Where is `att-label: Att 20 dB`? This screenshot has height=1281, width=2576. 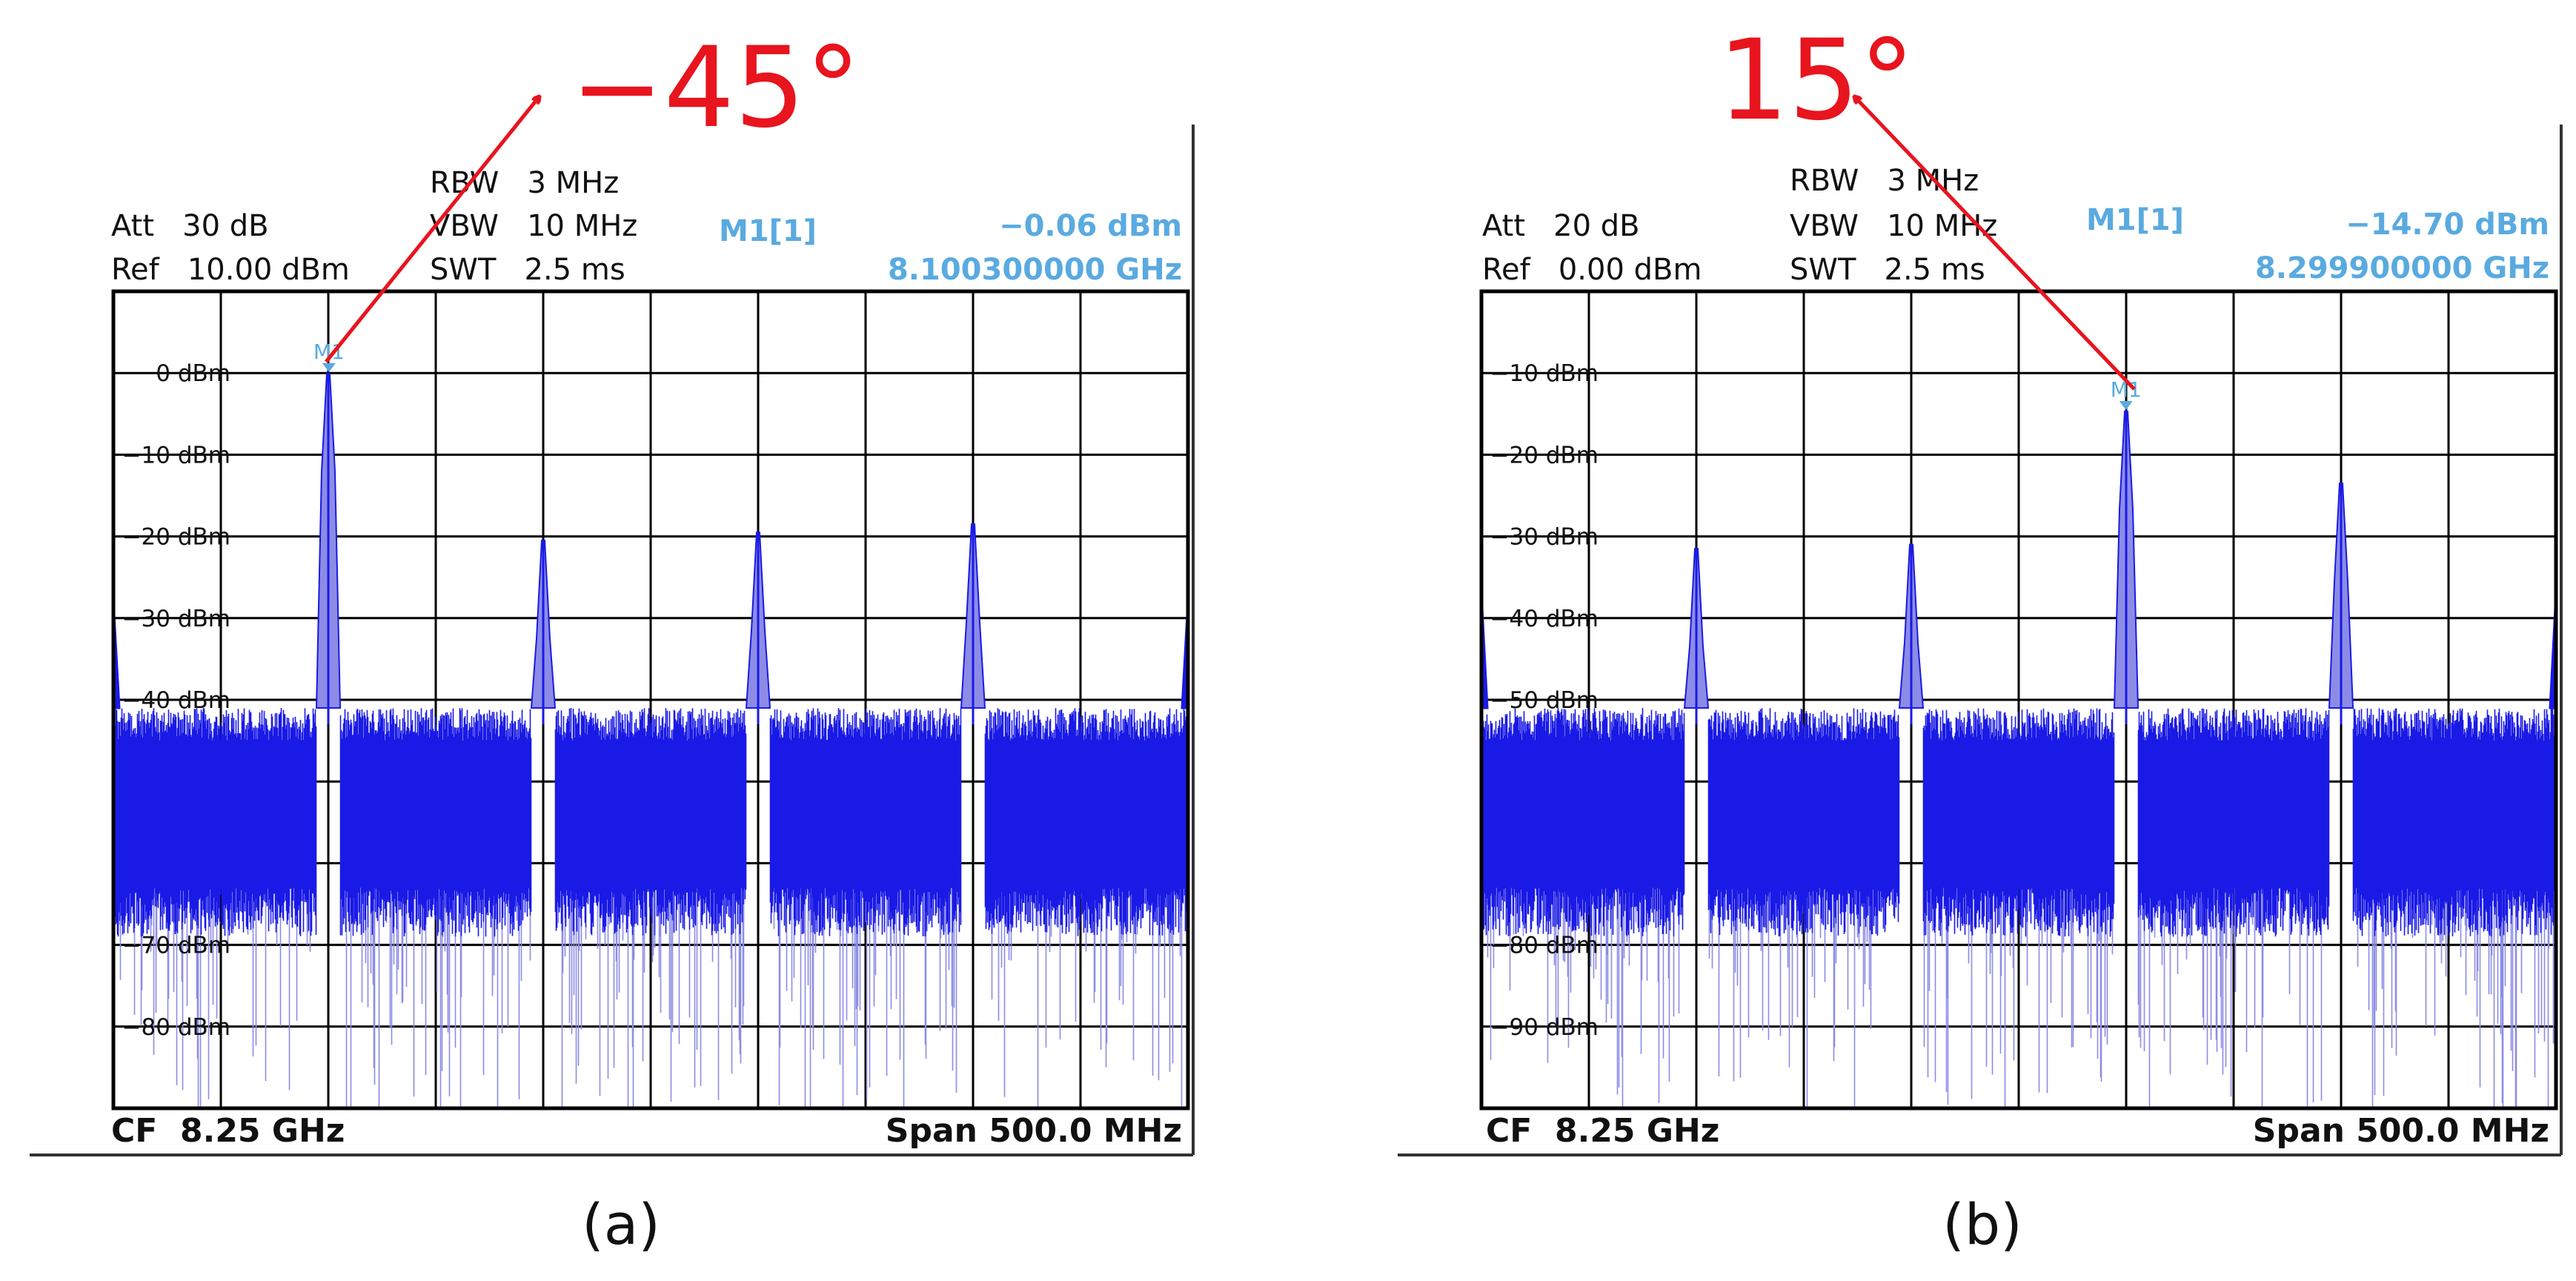
att-label: Att 20 dB is located at coordinates (1561, 226).